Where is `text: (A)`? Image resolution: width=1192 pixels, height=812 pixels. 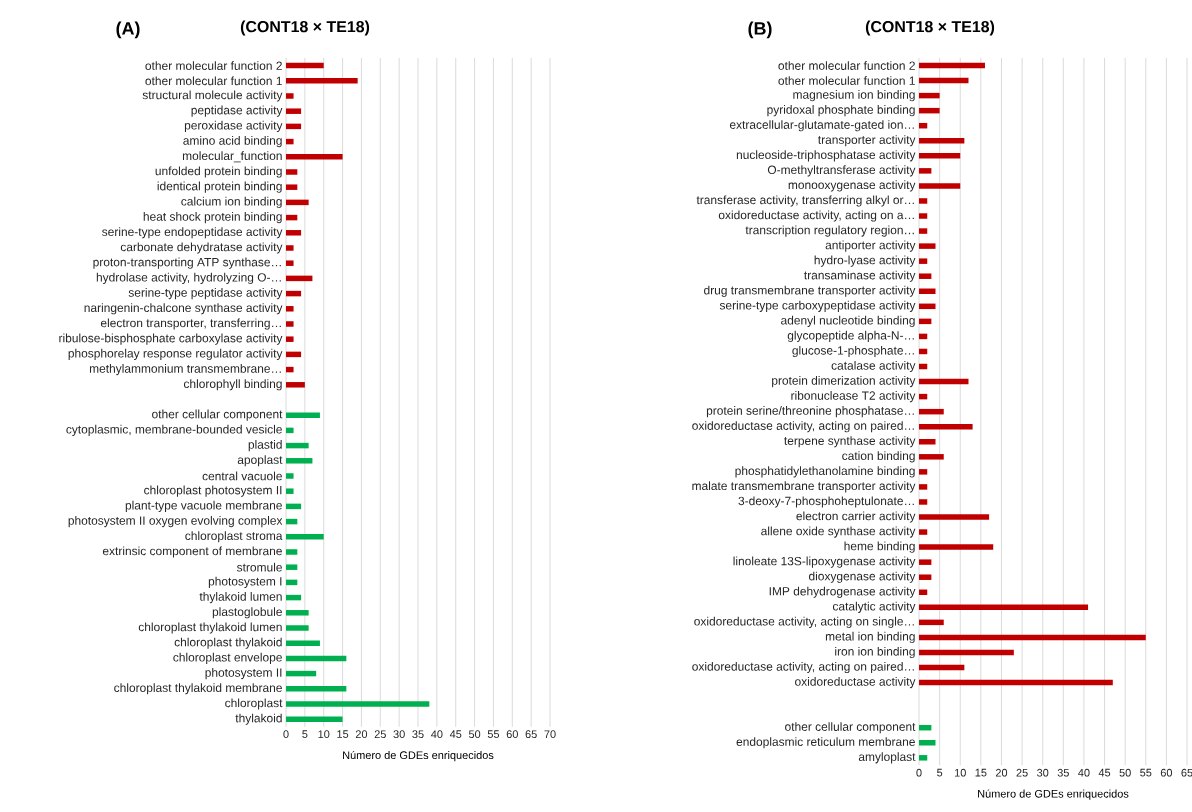 text: (A) is located at coordinates (128, 30).